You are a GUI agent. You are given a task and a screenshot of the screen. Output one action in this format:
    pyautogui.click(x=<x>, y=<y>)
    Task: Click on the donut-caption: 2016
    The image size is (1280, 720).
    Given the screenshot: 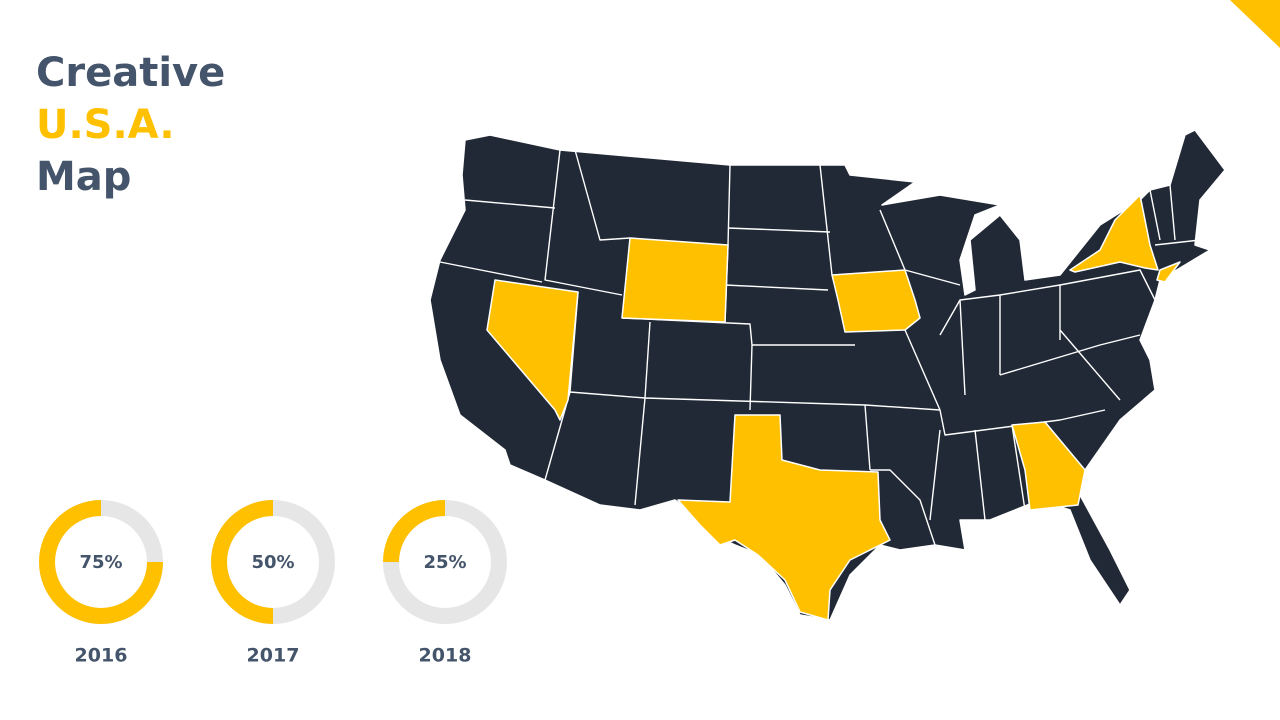 What is the action you would take?
    pyautogui.click(x=101, y=656)
    